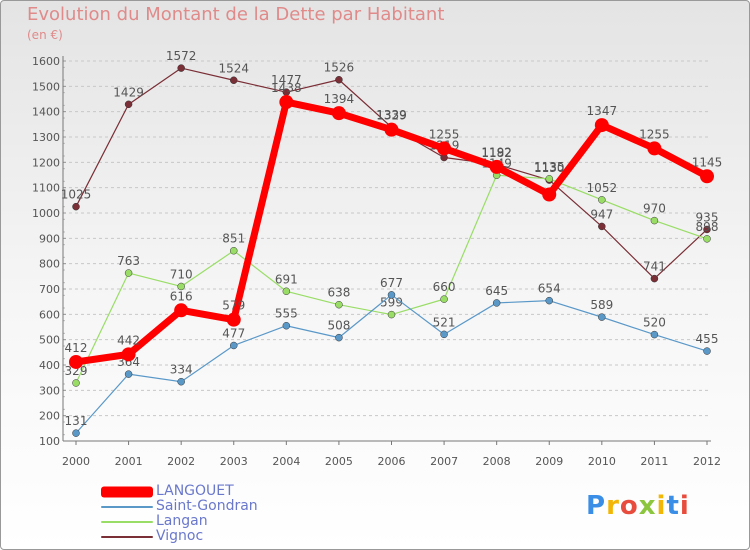 Image resolution: width=750 pixels, height=550 pixels. Describe the element at coordinates (338, 326) in the screenshot. I see `data-label: 508` at that location.